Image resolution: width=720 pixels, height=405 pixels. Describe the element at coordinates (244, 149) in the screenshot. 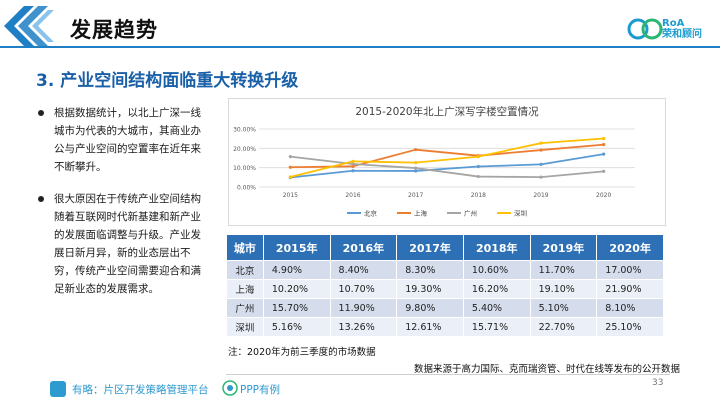

I see `y-tick-label: 20.00%` at that location.